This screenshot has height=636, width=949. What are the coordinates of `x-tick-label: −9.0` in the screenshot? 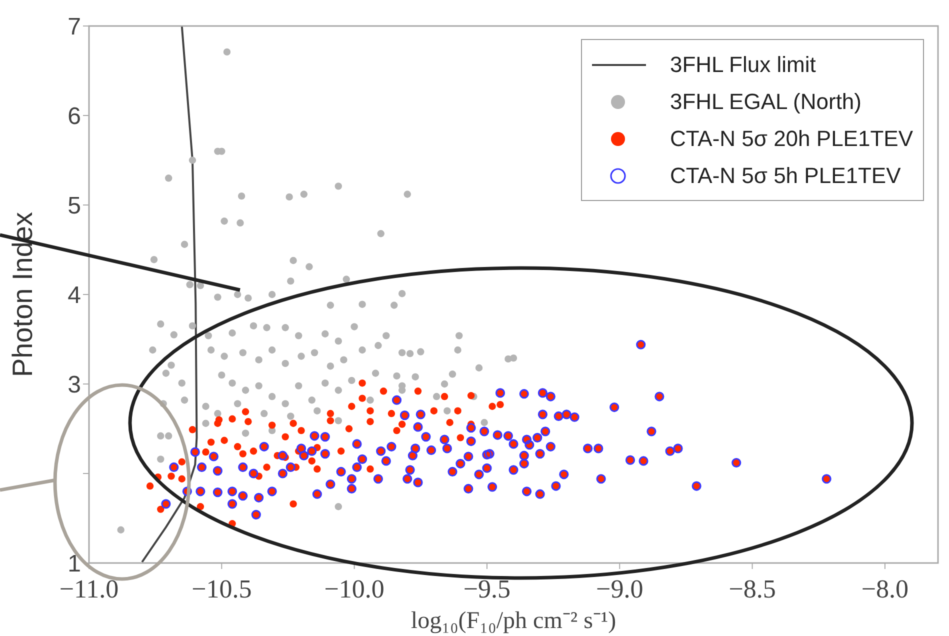 It's located at (620, 589).